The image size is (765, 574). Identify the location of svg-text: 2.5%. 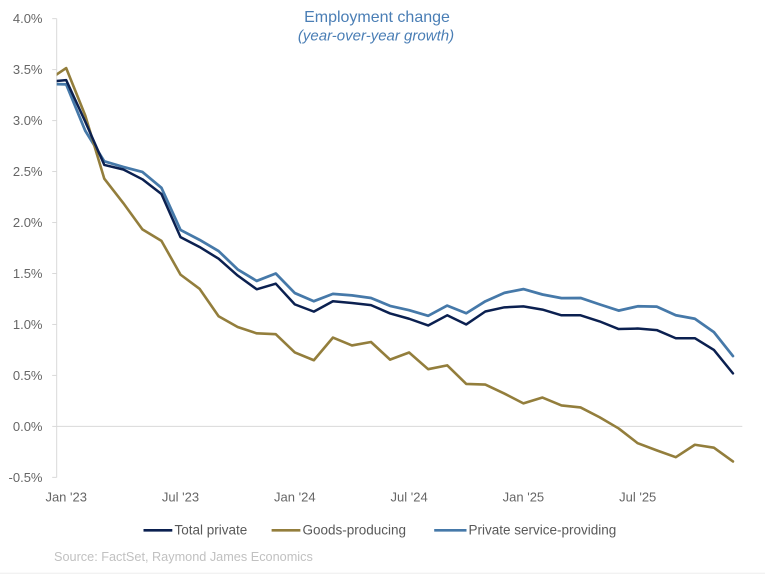
(28, 171).